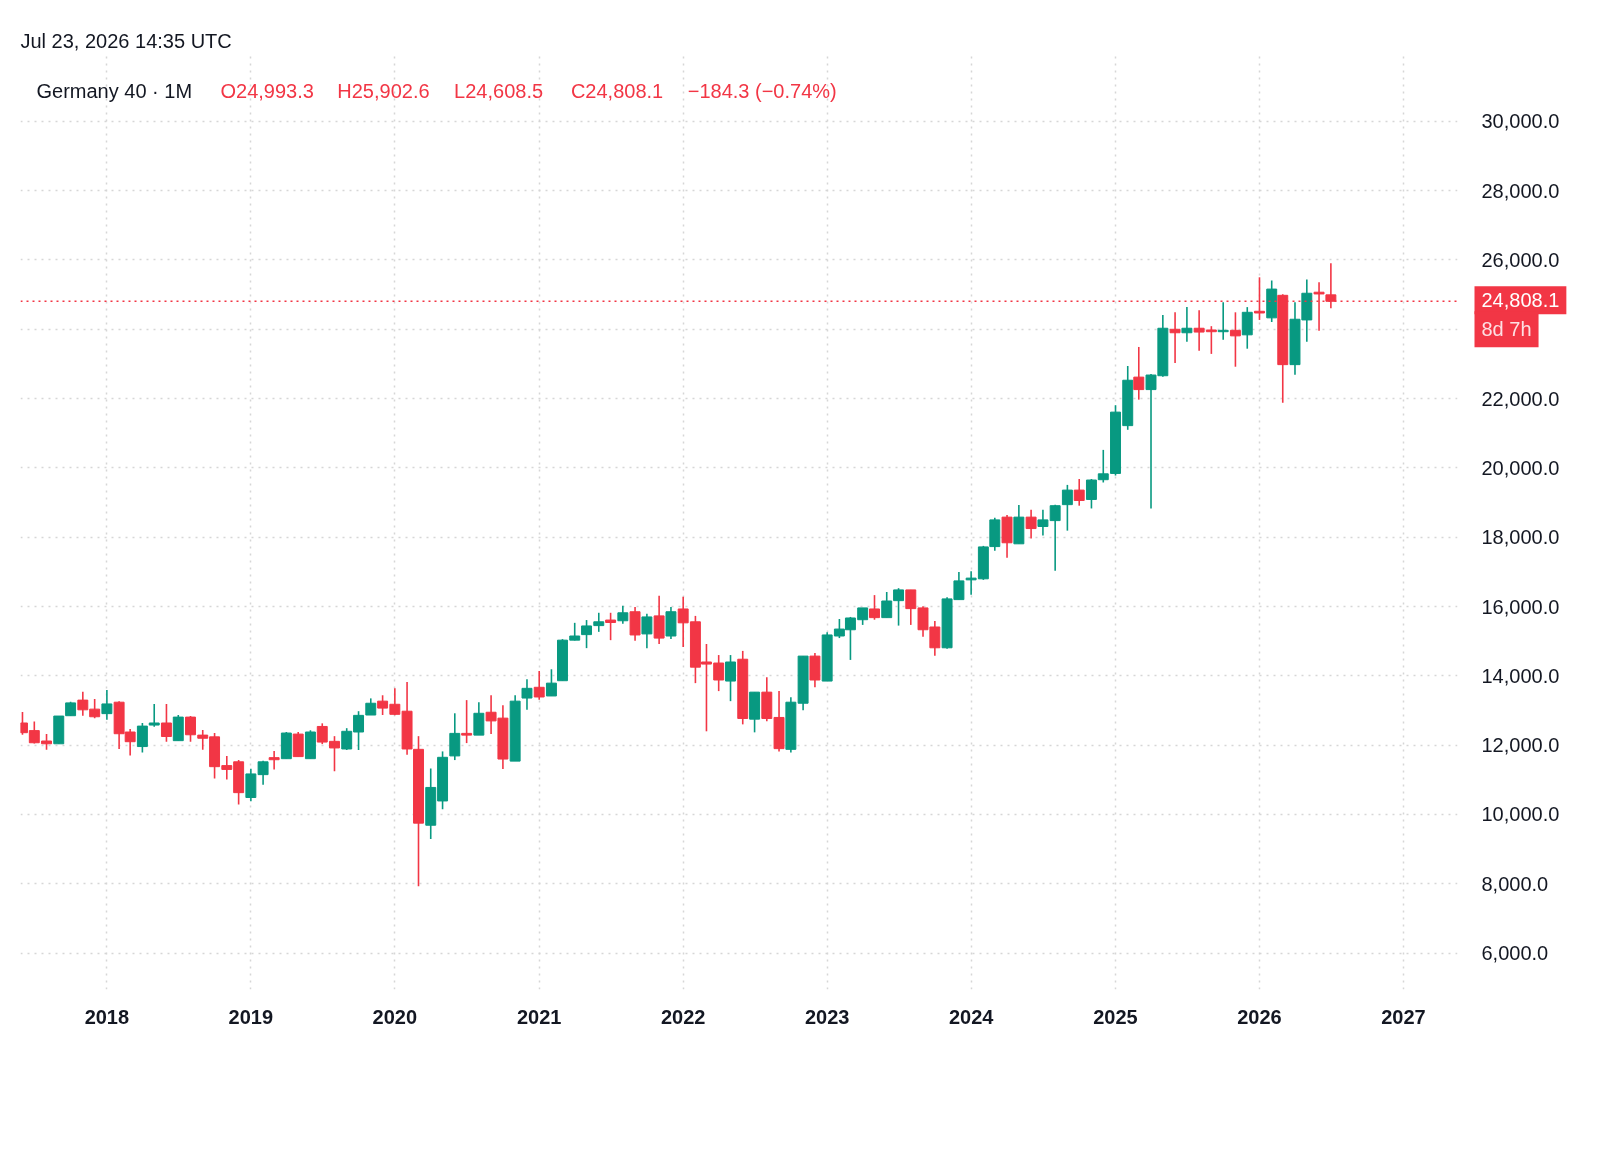 The height and width of the screenshot is (1160, 1620). I want to click on text: Jul 23, 2026 14:35 UTC, so click(126, 40).